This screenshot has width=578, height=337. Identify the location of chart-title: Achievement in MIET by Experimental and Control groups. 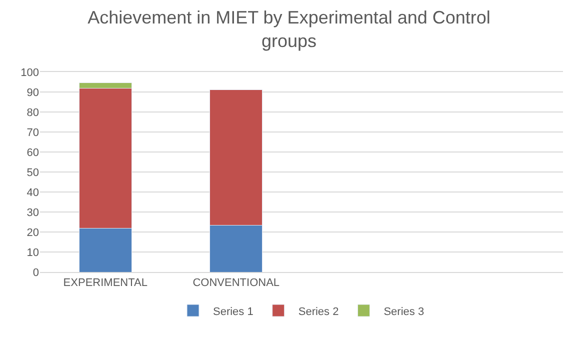
(289, 29).